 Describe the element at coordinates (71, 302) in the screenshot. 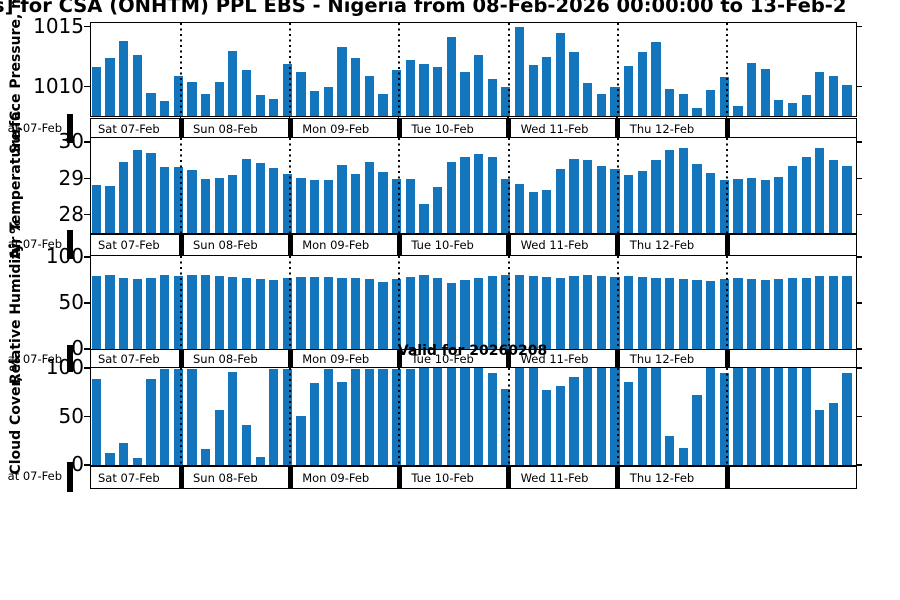

I see `y-tick-label: 50` at that location.